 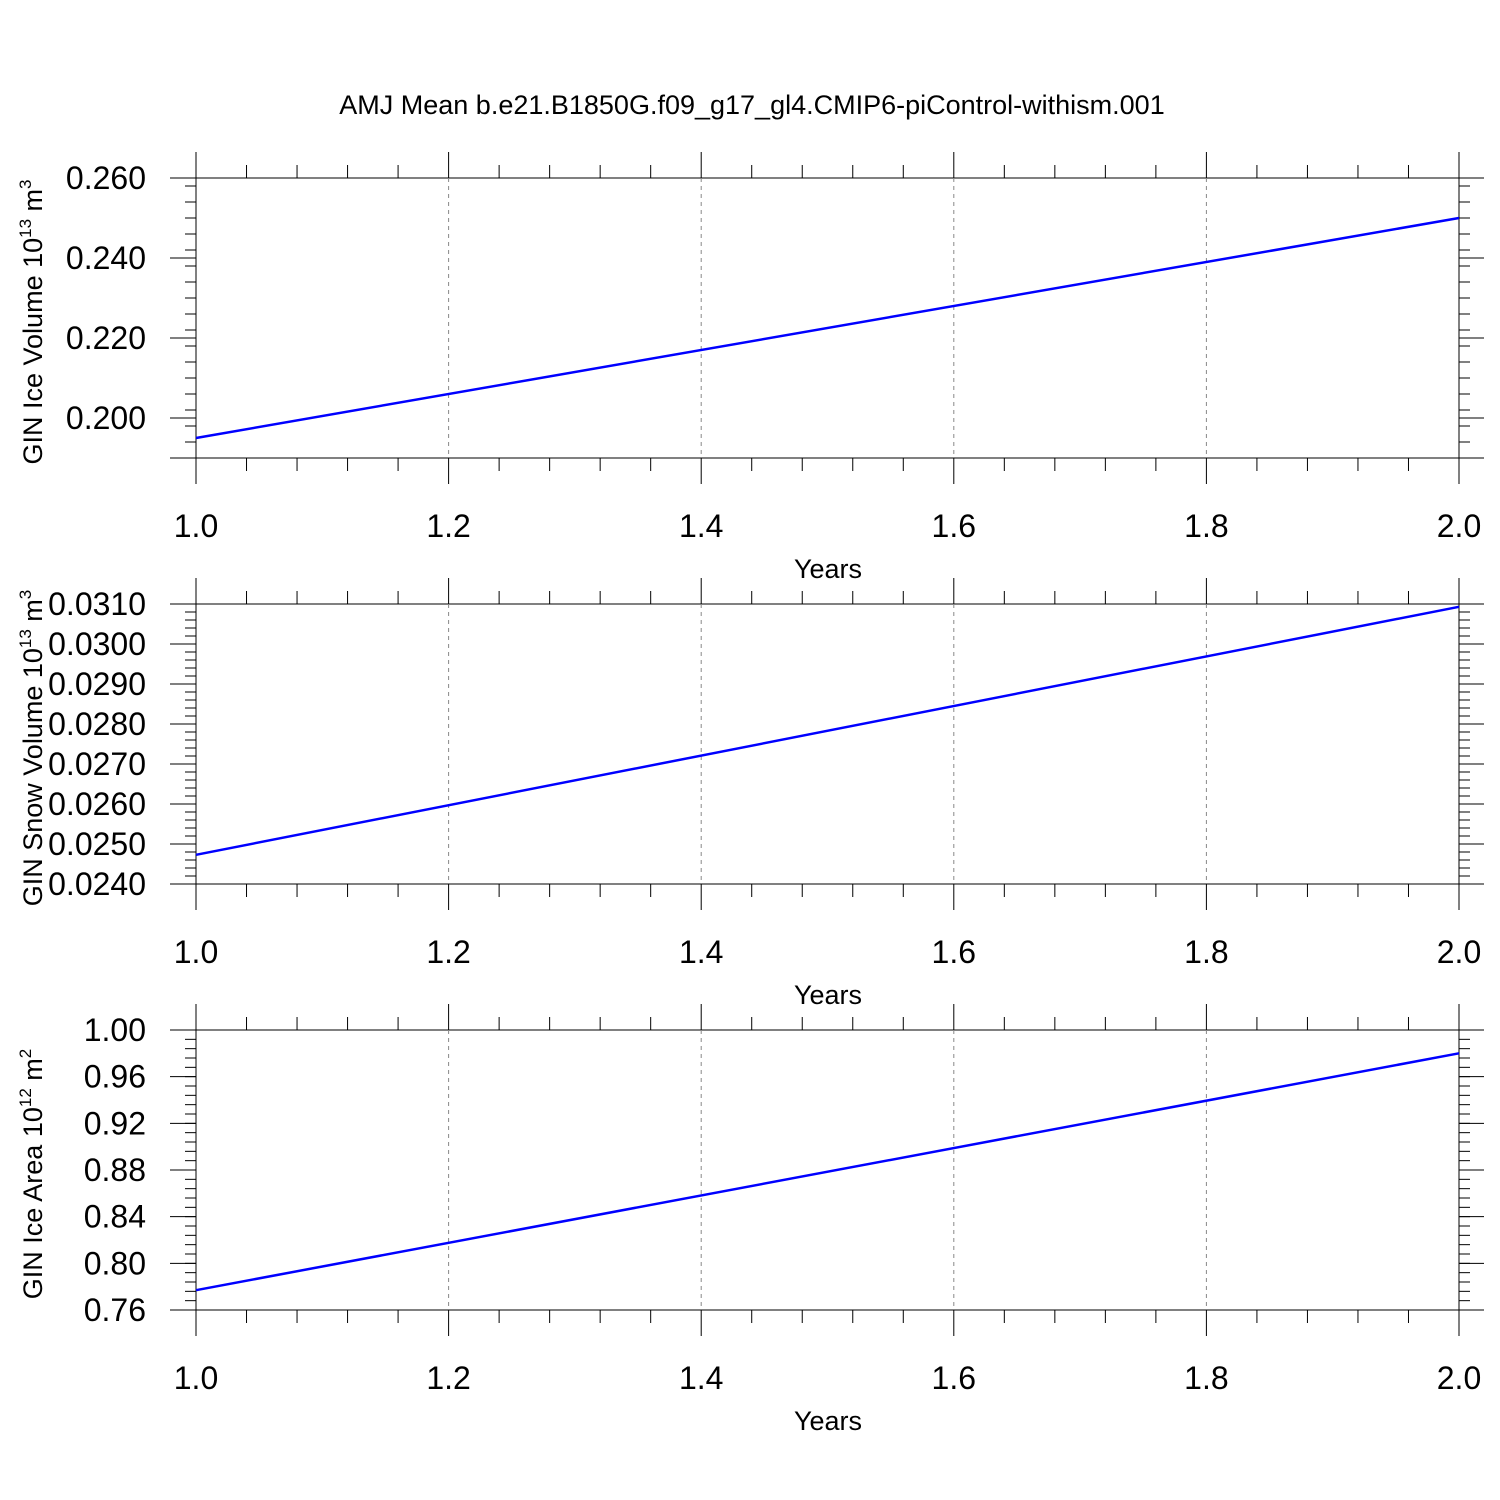 I want to click on y-axis-label: GIN Ice Area 1012 m2, so click(x=32, y=1174).